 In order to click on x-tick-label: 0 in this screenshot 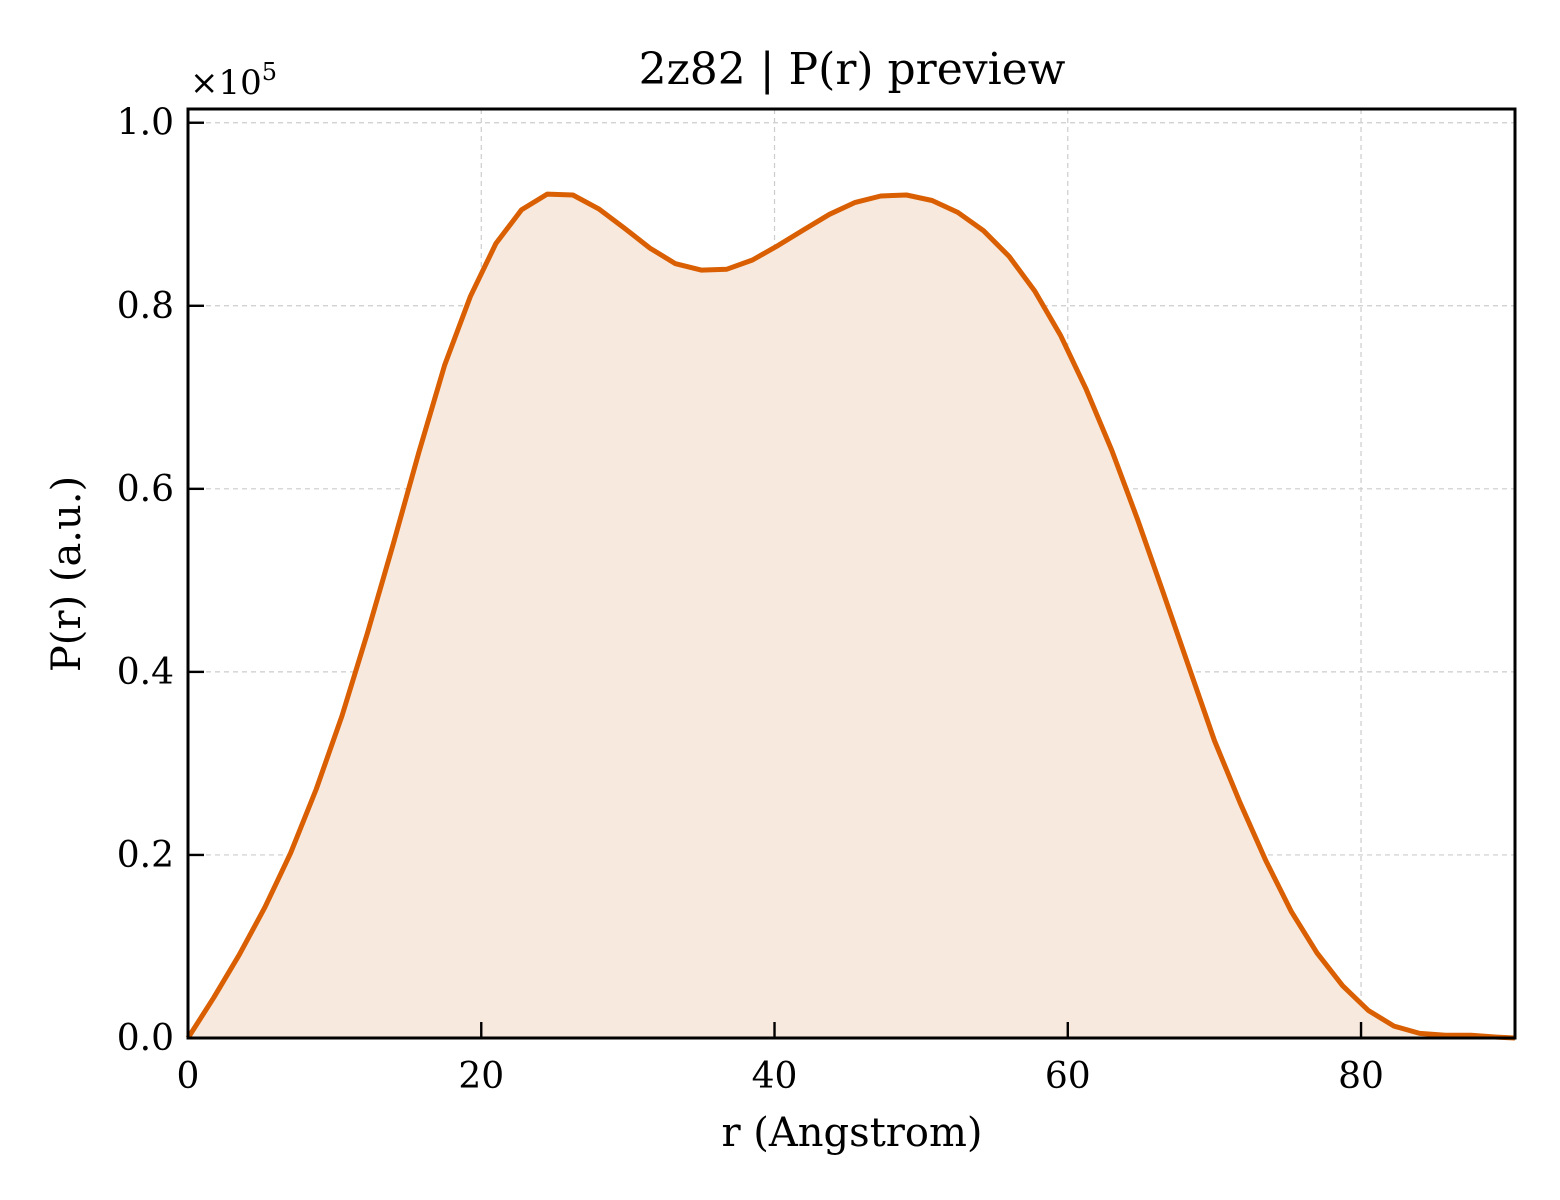, I will do `click(188, 1076)`.